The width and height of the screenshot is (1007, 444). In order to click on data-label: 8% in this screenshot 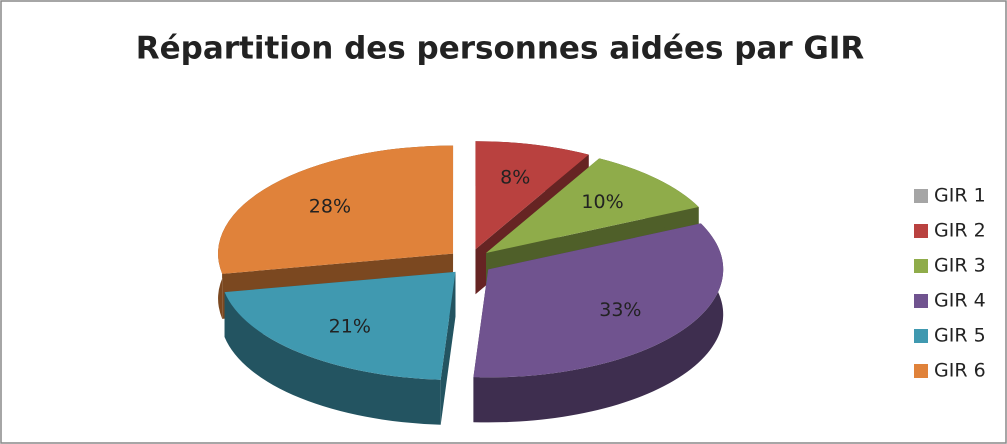, I will do `click(515, 178)`.